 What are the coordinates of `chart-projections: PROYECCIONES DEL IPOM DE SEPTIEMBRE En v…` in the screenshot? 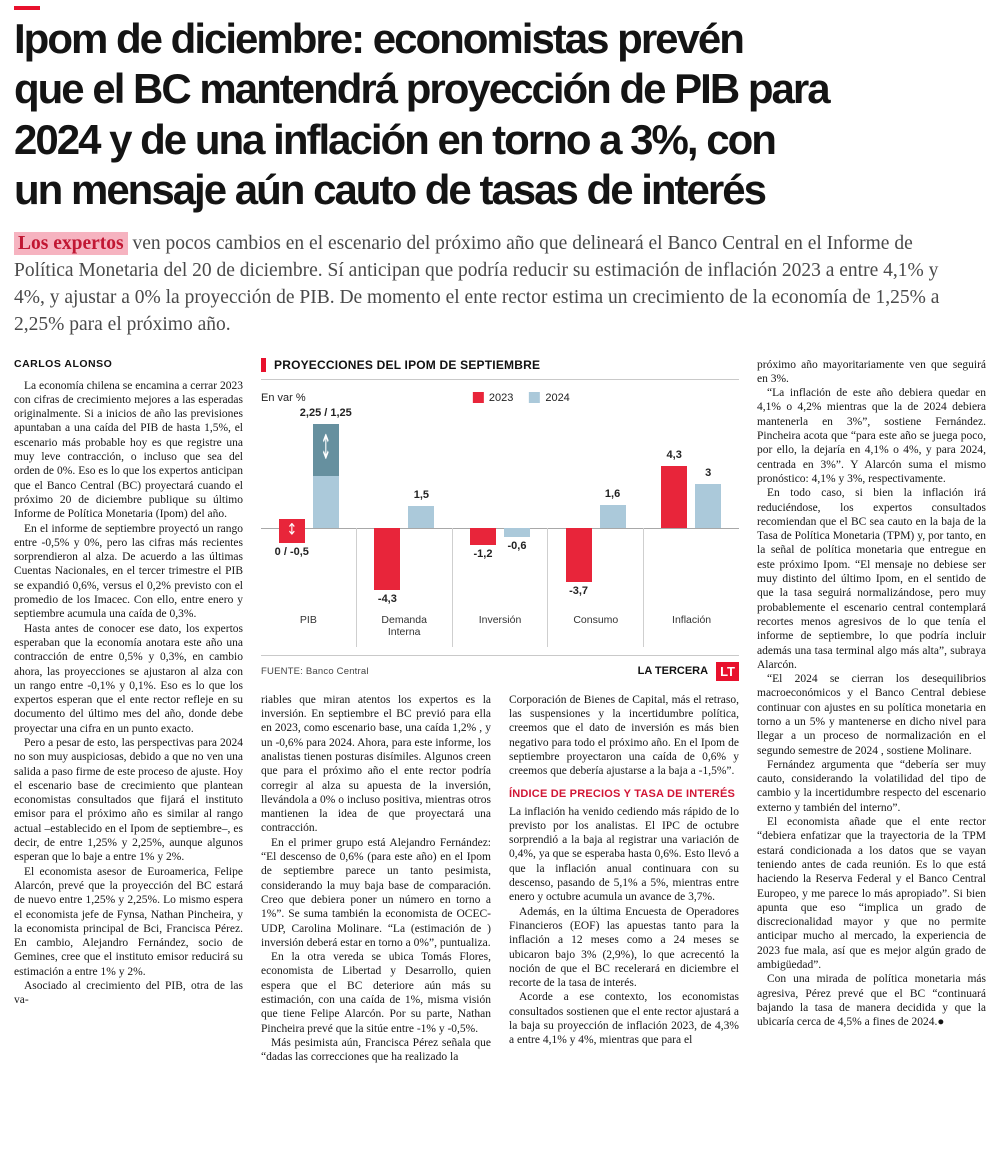 It's located at (500, 519).